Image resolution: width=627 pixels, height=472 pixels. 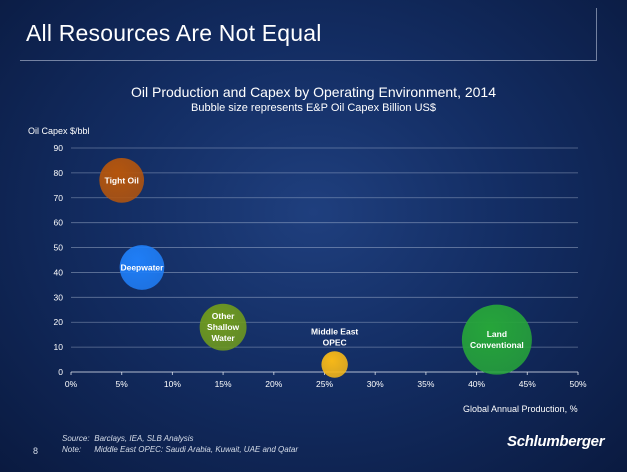 What do you see at coordinates (497, 345) in the screenshot?
I see `bubble-label: Conventional` at bounding box center [497, 345].